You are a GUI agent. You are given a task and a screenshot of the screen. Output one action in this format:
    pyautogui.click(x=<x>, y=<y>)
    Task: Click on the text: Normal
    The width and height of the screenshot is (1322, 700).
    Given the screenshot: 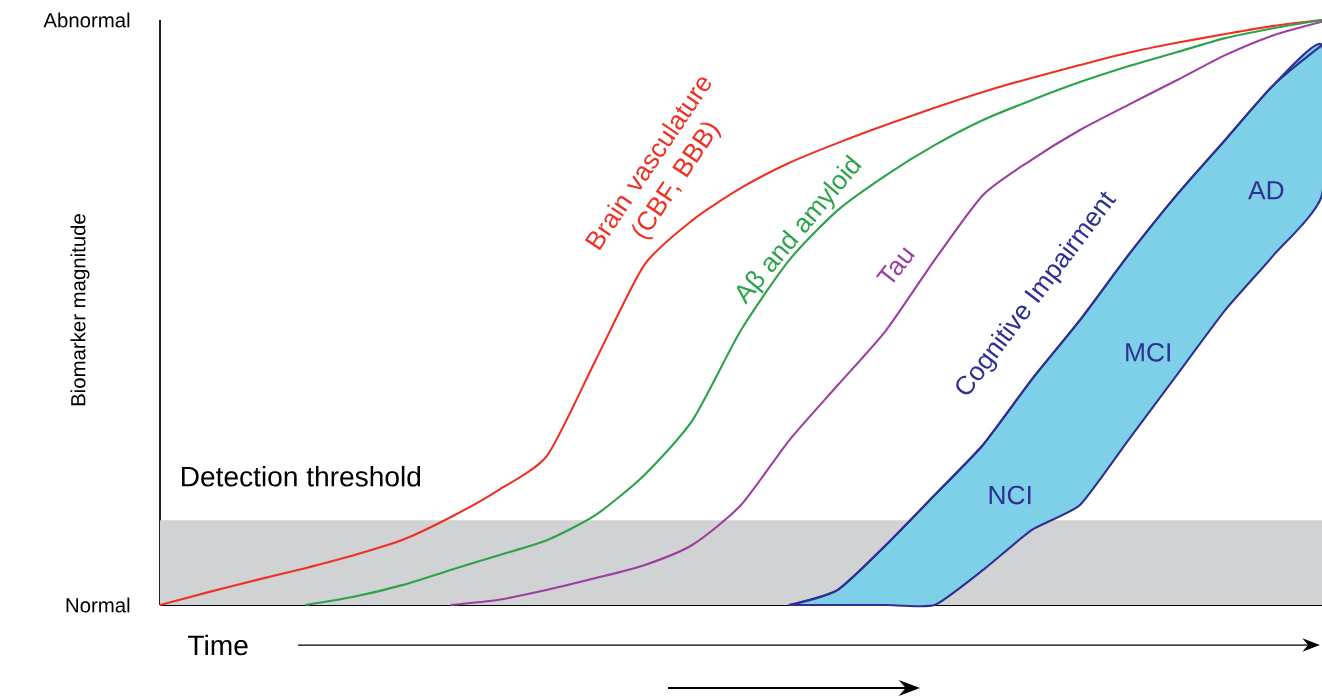 What is the action you would take?
    pyautogui.click(x=98, y=605)
    